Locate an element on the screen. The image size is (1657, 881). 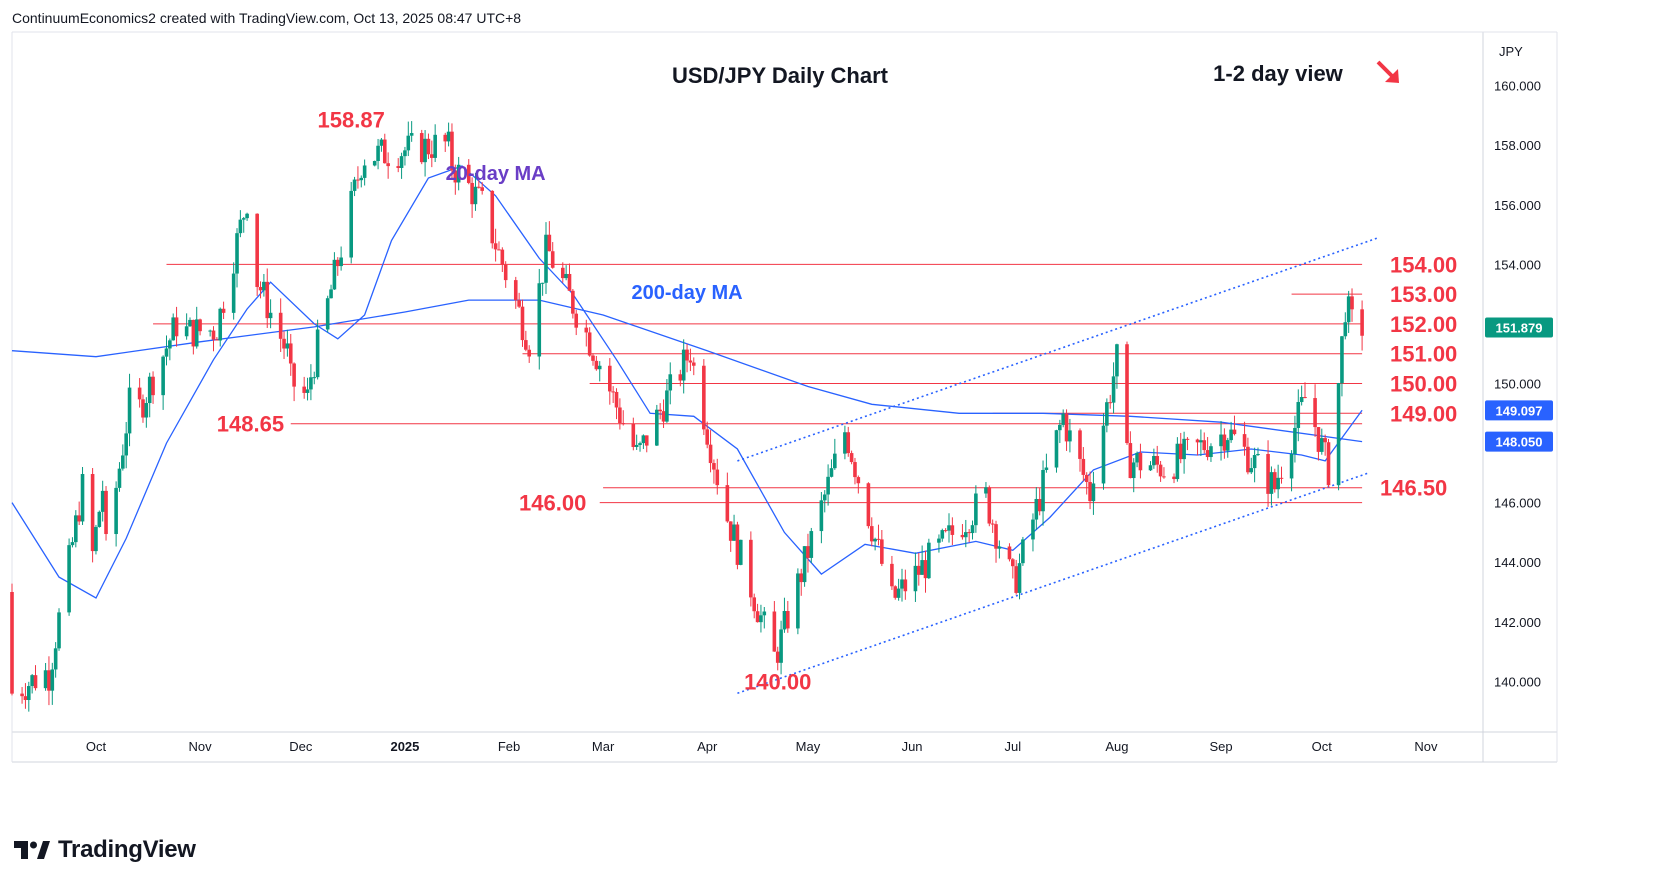
trend-line is located at coordinates (1058, 349).